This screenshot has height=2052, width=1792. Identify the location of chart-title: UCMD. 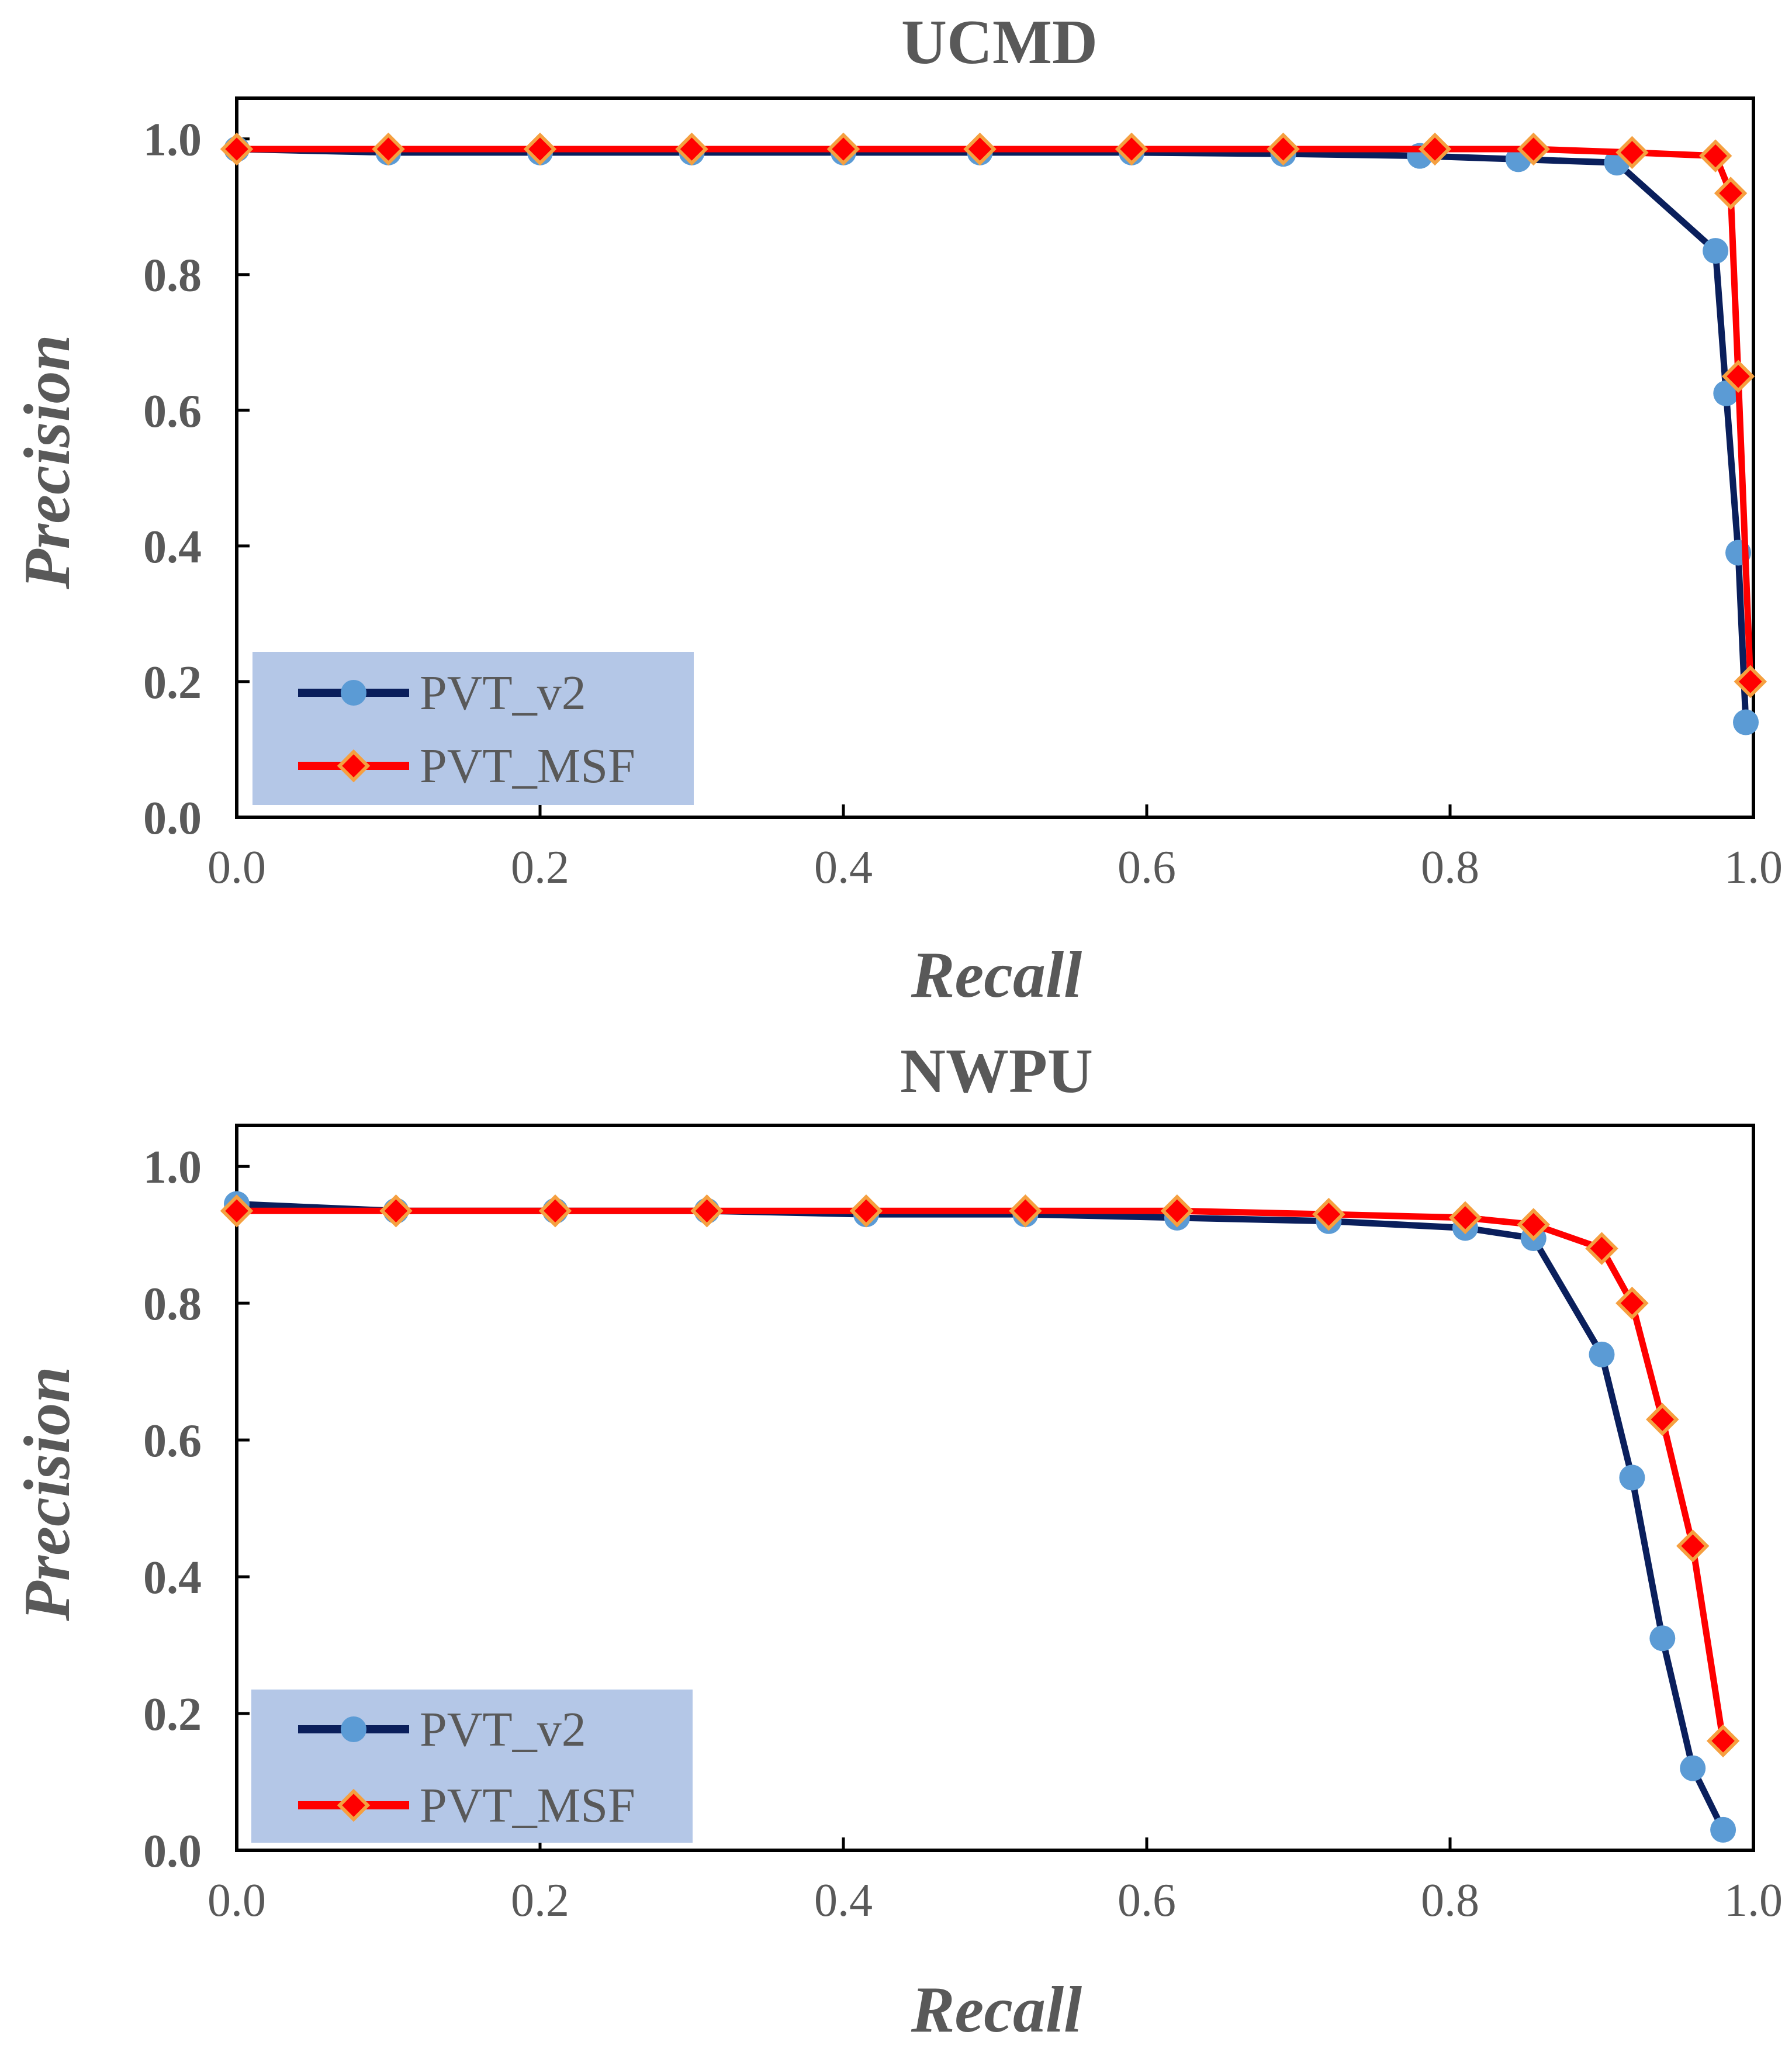
(999, 42).